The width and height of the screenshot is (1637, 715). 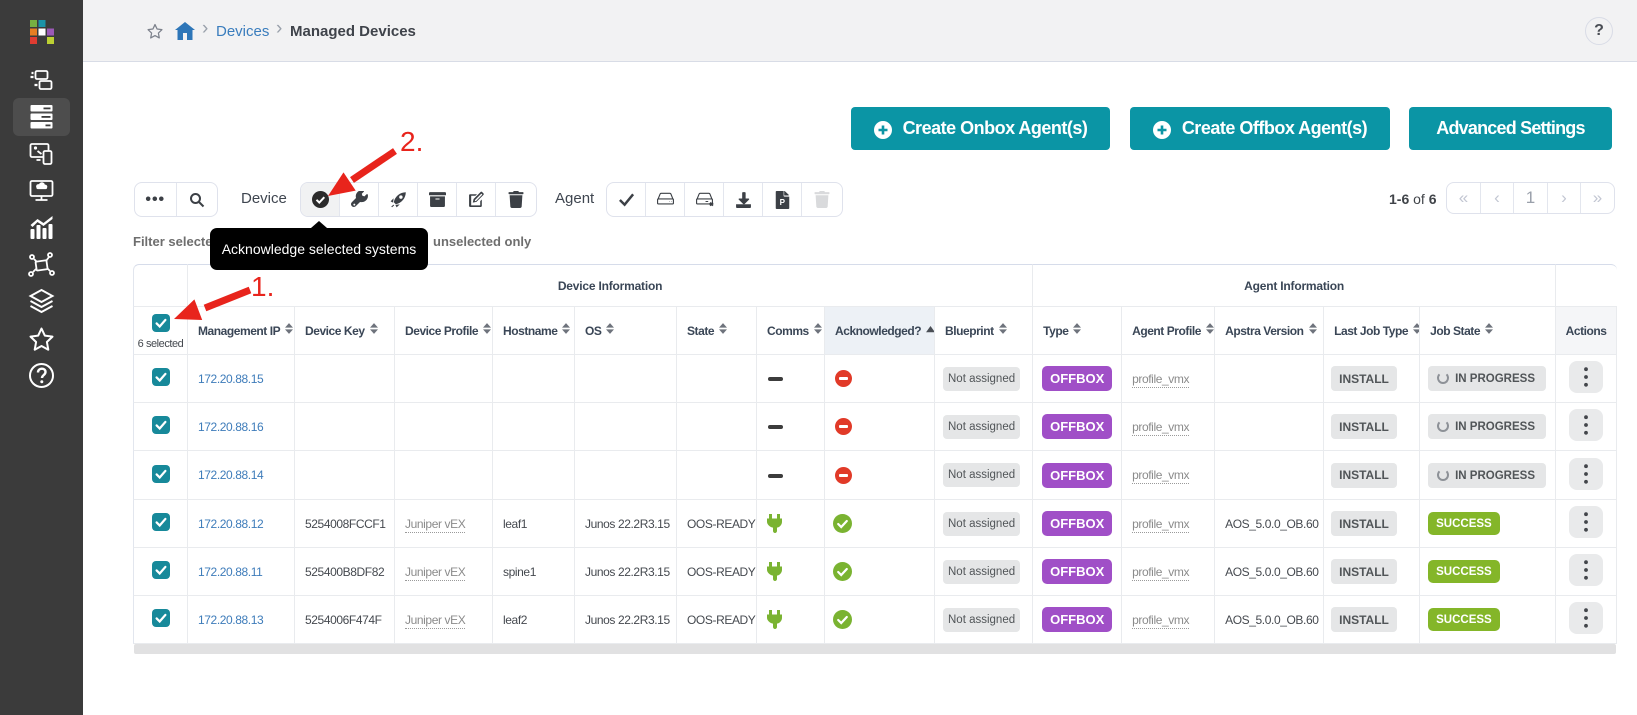 I want to click on svg-text: P, so click(x=782, y=202).